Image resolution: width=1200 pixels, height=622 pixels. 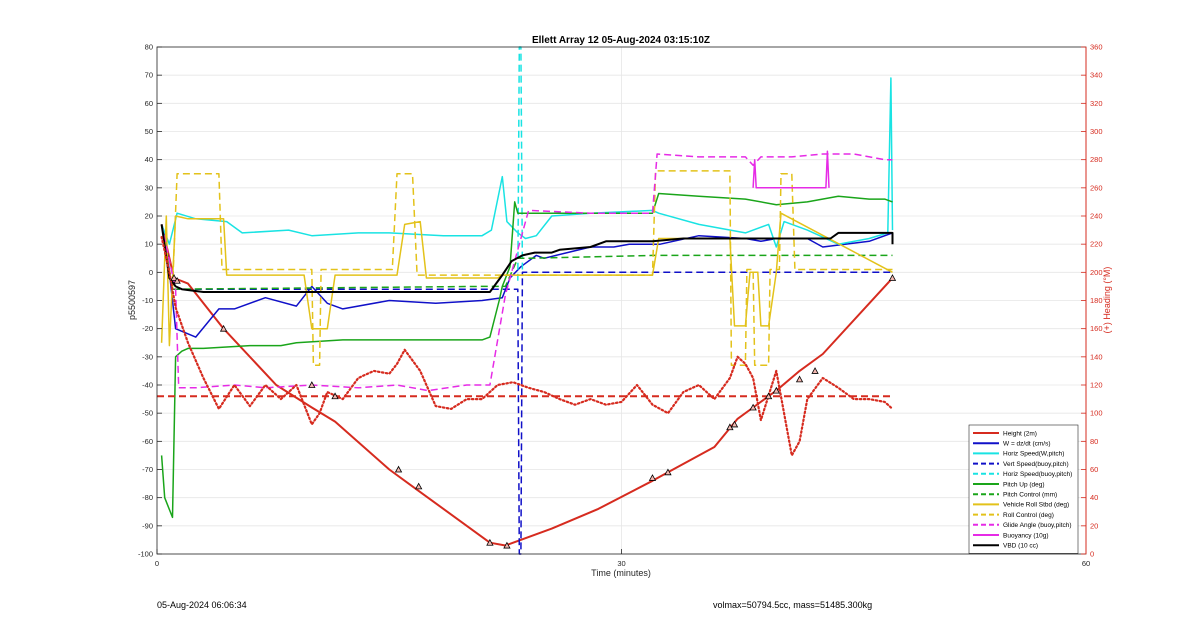 What do you see at coordinates (149, 131) in the screenshot?
I see `y-tick-label: 50` at bounding box center [149, 131].